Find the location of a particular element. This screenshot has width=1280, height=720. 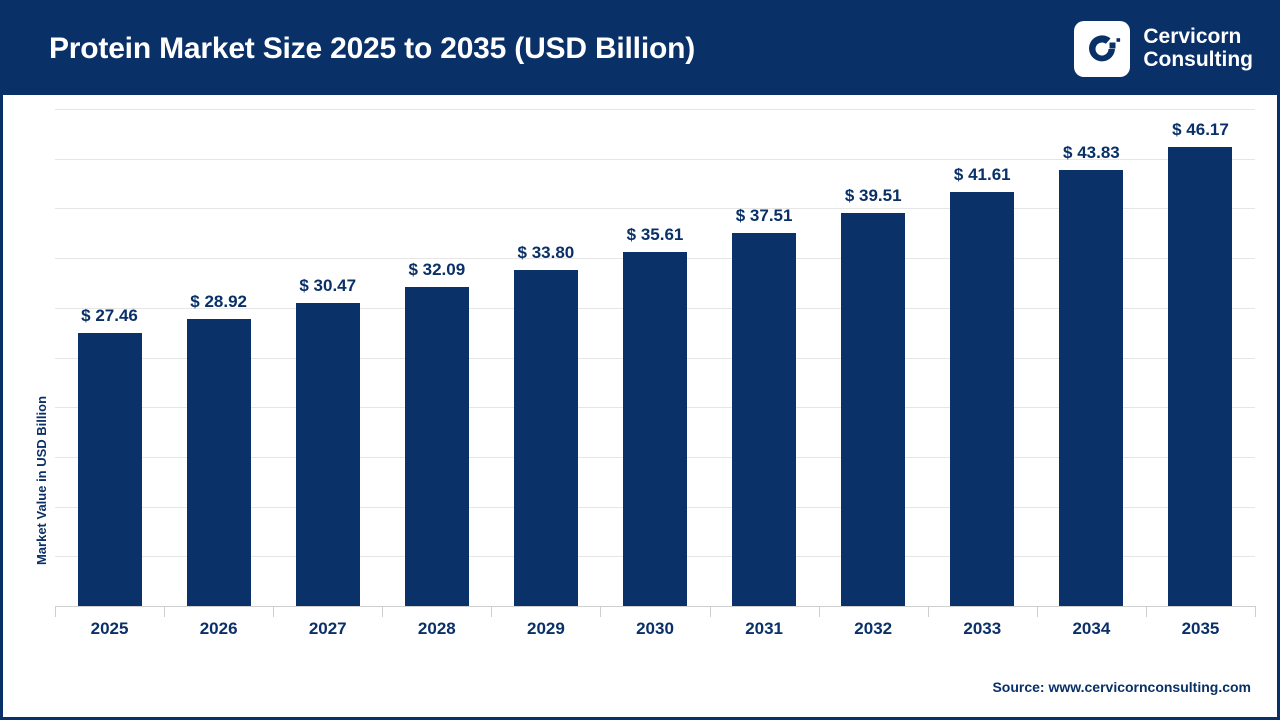

bar-group: $ 46.17 is located at coordinates (1200, 357).